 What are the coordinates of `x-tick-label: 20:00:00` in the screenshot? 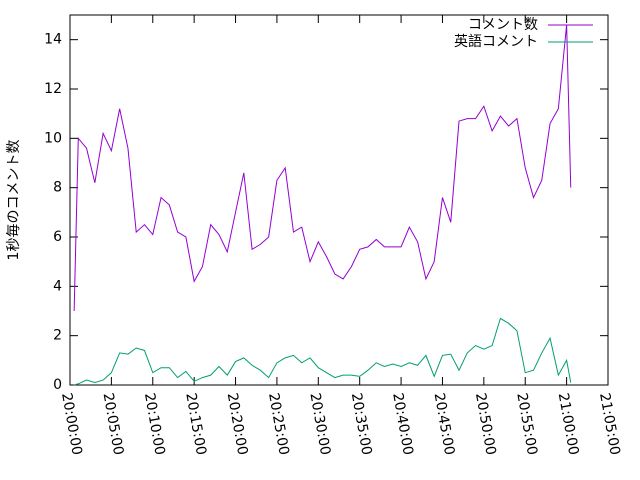 It's located at (71, 424).